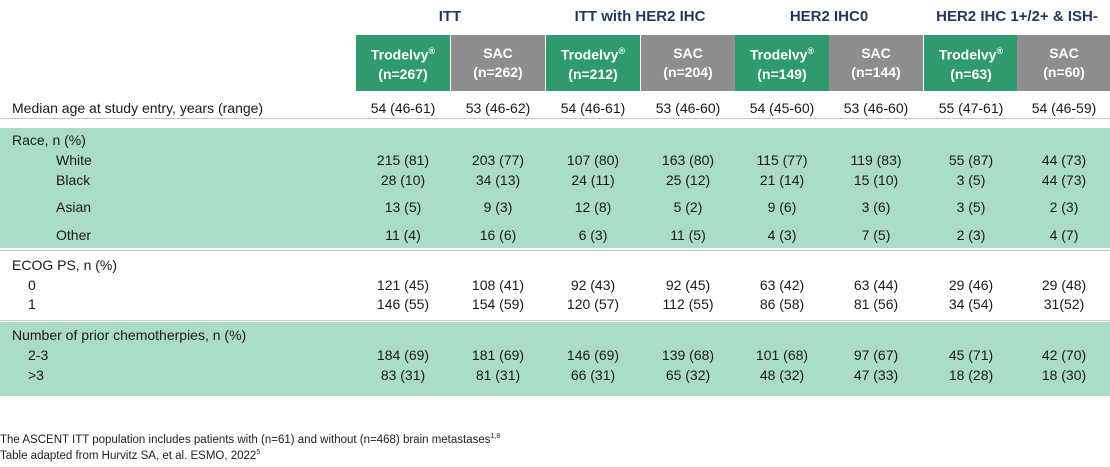  I want to click on trodelvy-column-header: Trodelvy® (n=267), so click(403, 63).